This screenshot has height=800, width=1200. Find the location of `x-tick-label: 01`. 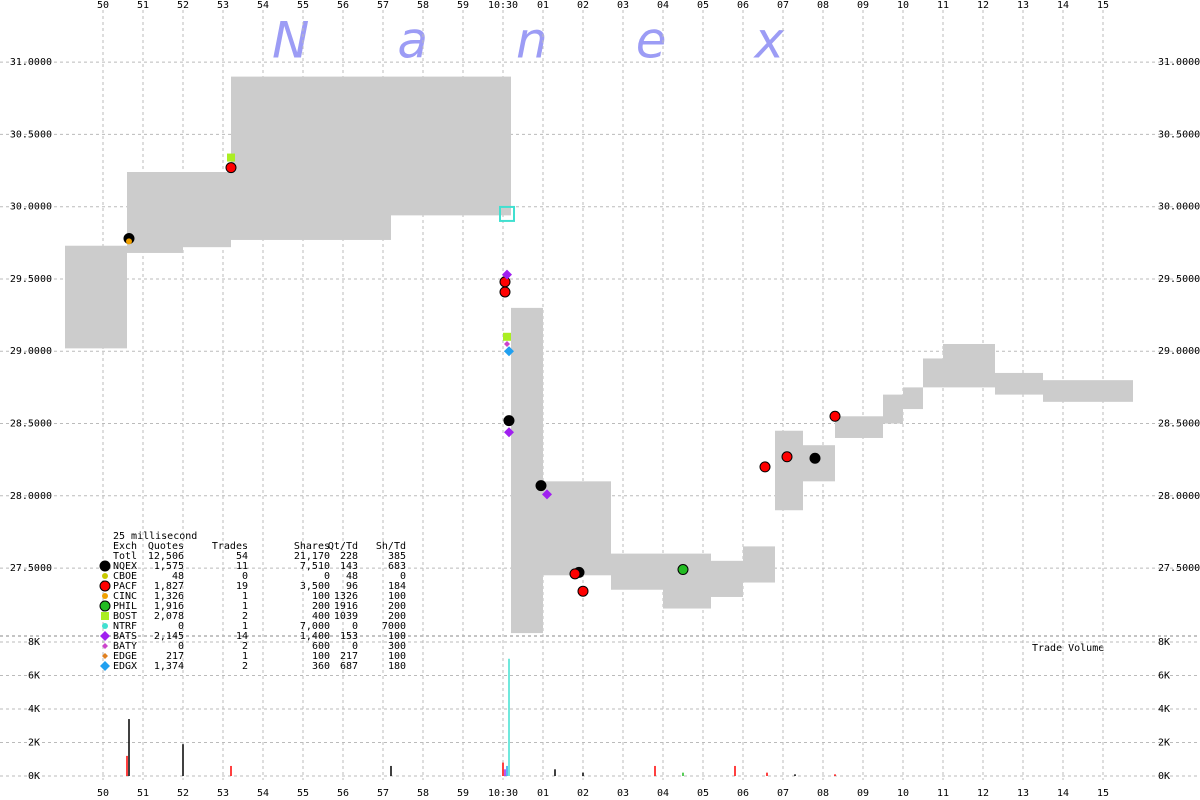

x-tick-label: 01 is located at coordinates (543, 5).